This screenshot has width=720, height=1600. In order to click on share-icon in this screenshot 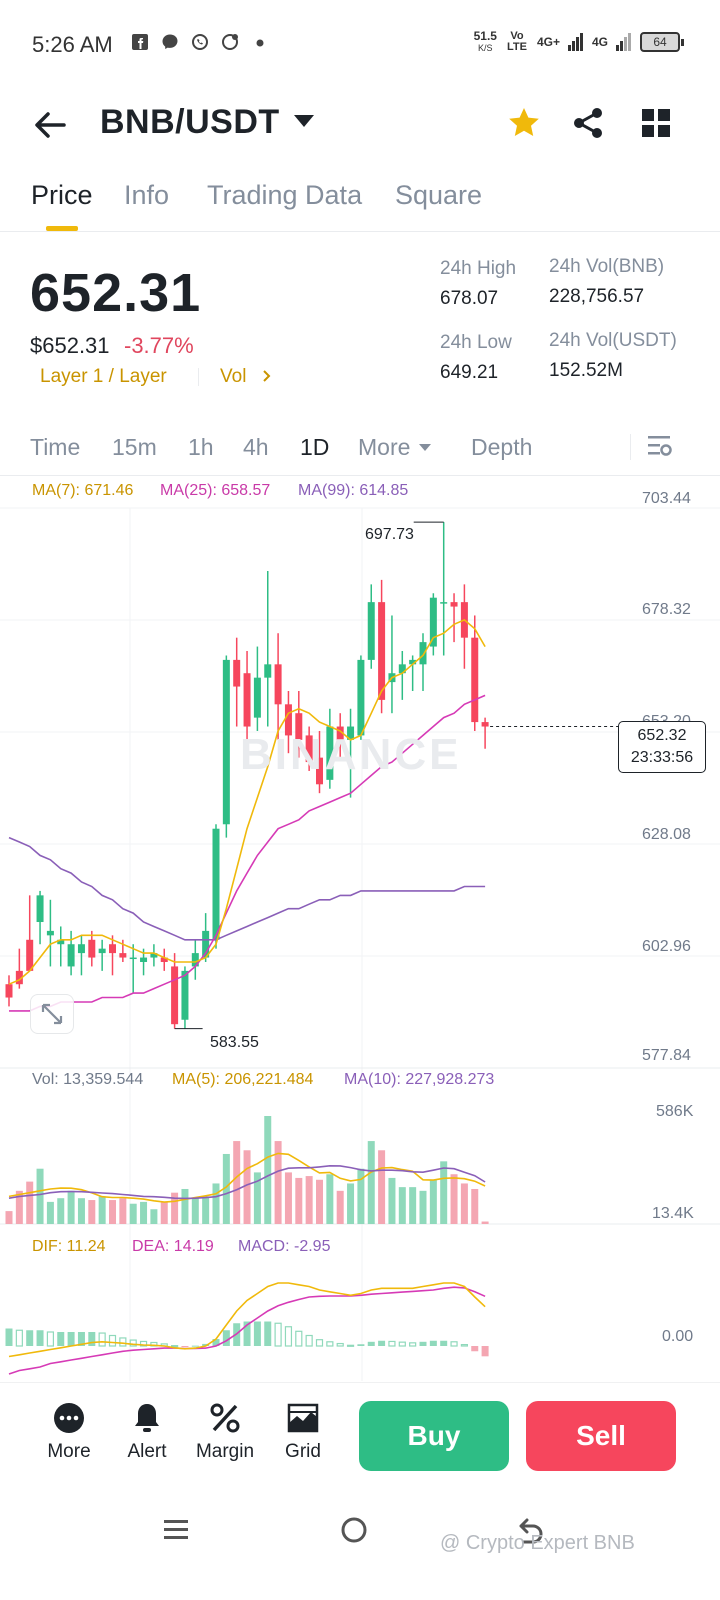, I will do `click(588, 123)`.